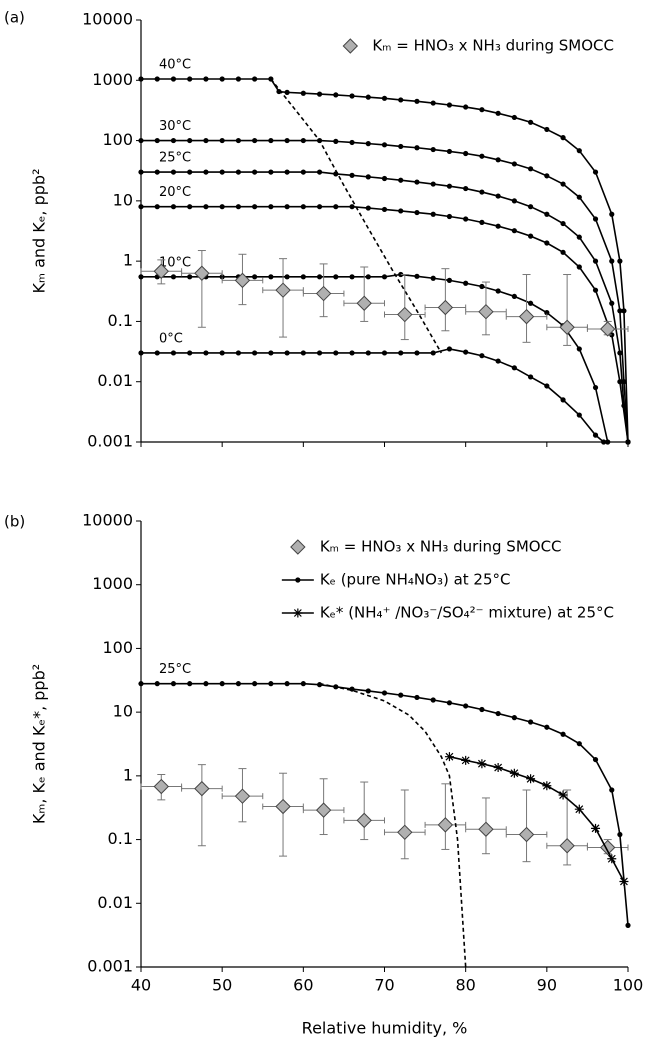 The width and height of the screenshot is (647, 1045). I want to click on x-tick-label: 90, so click(547, 985).